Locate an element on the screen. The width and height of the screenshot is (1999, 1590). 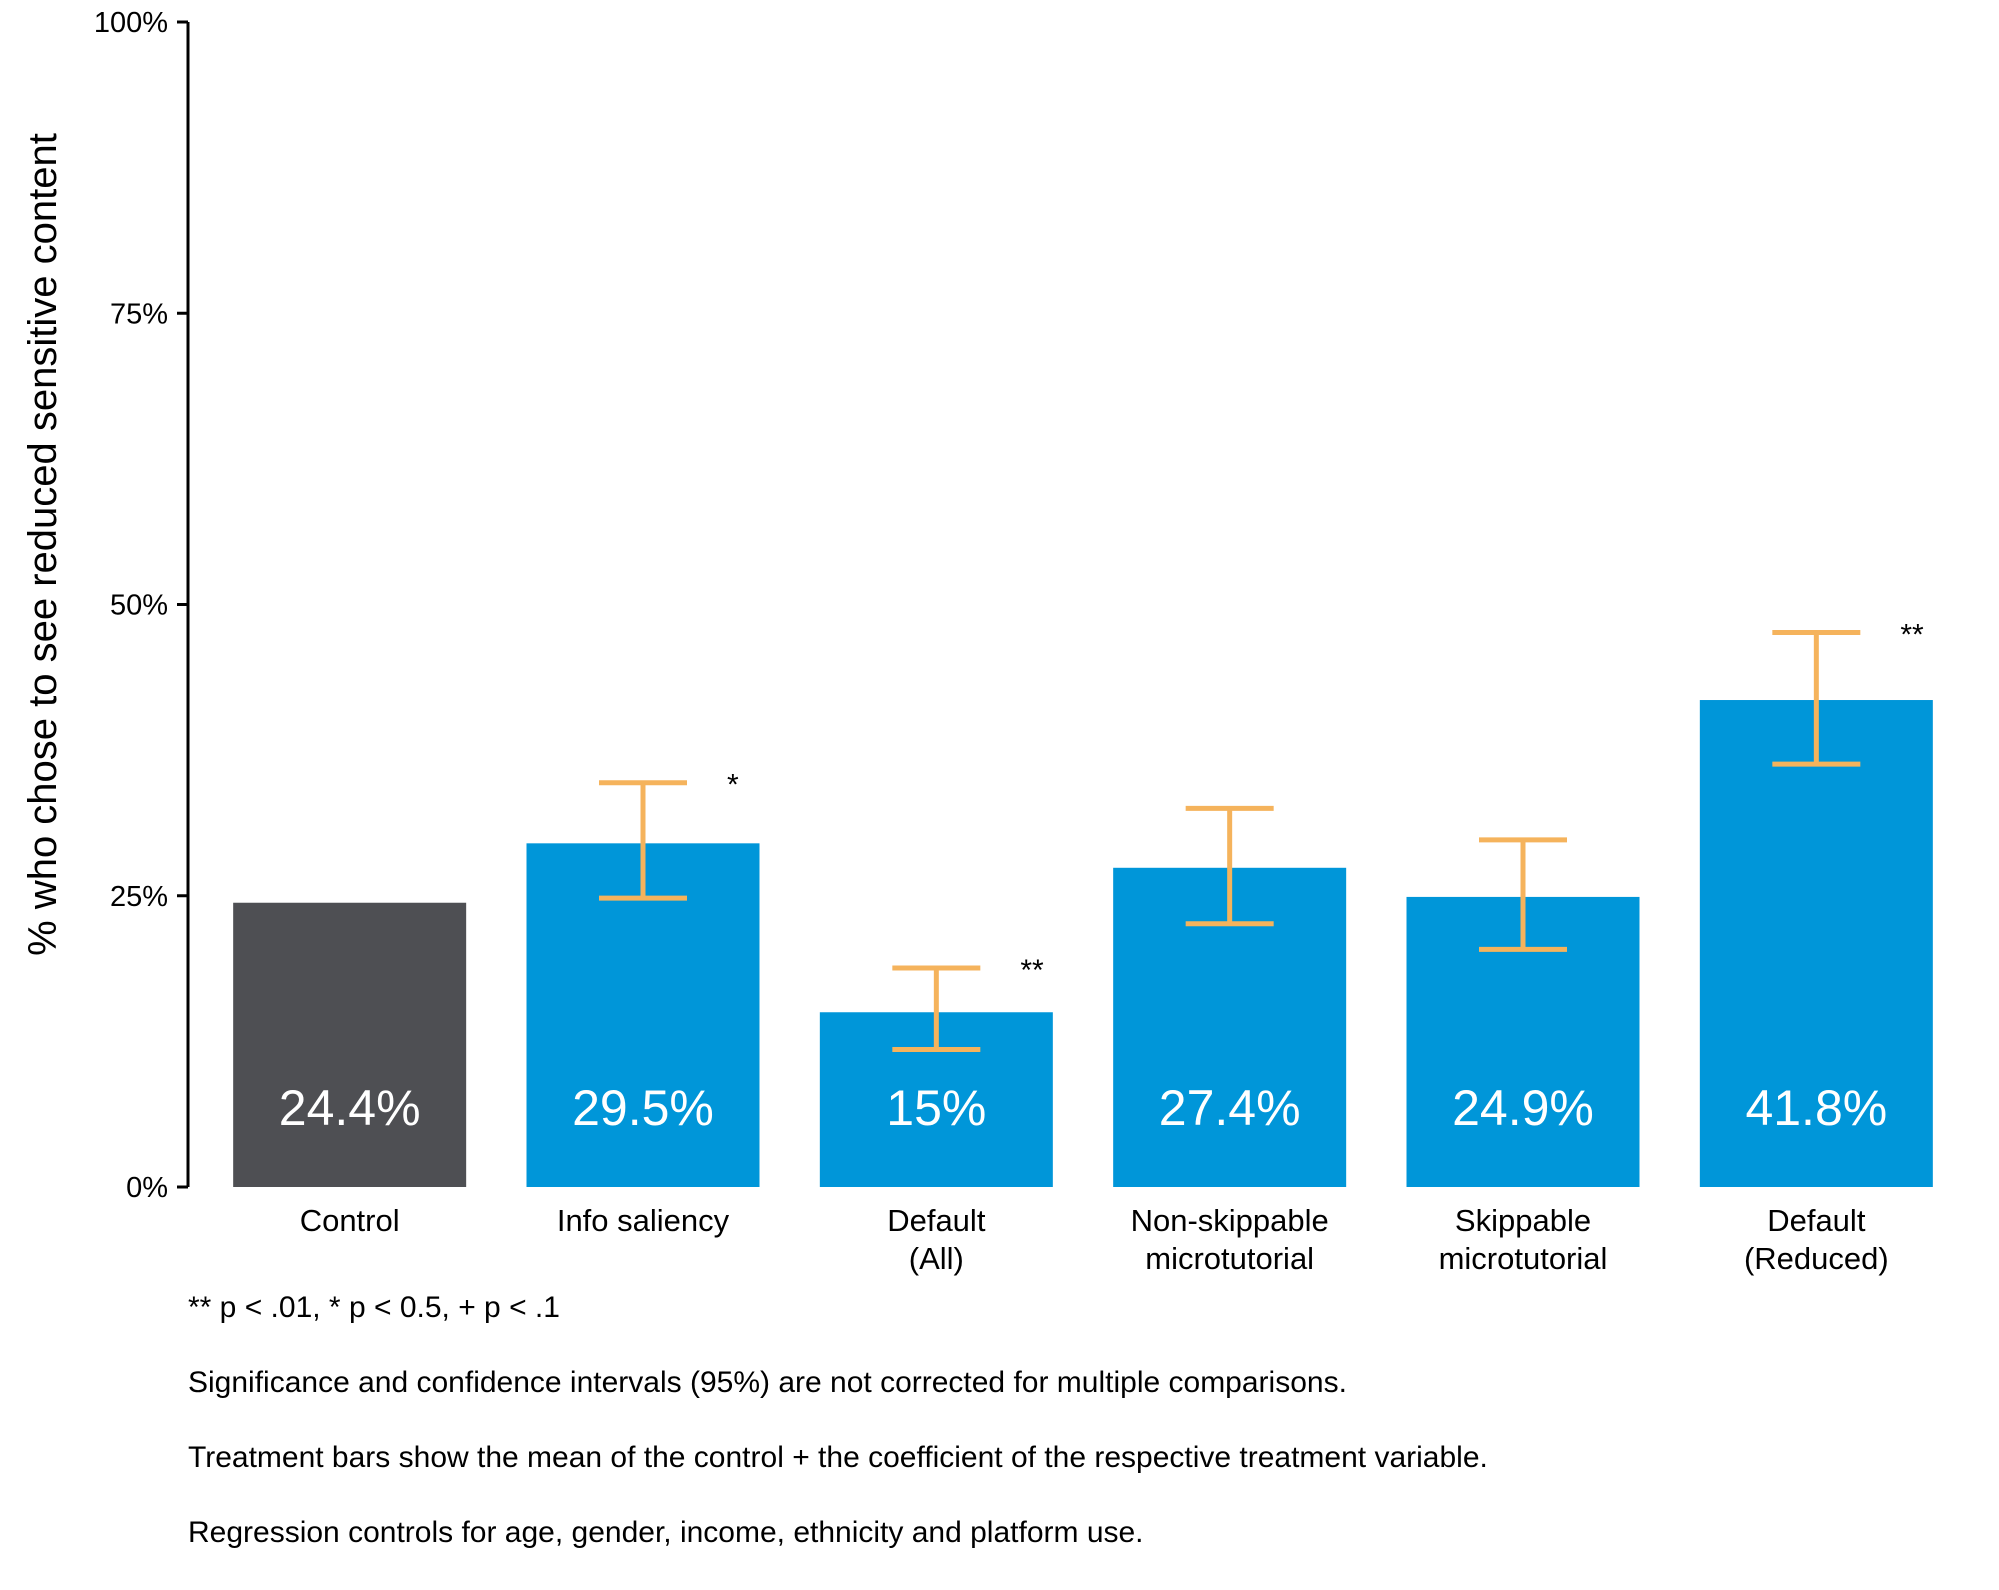
y-tick-label: 0% is located at coordinates (147, 1188).